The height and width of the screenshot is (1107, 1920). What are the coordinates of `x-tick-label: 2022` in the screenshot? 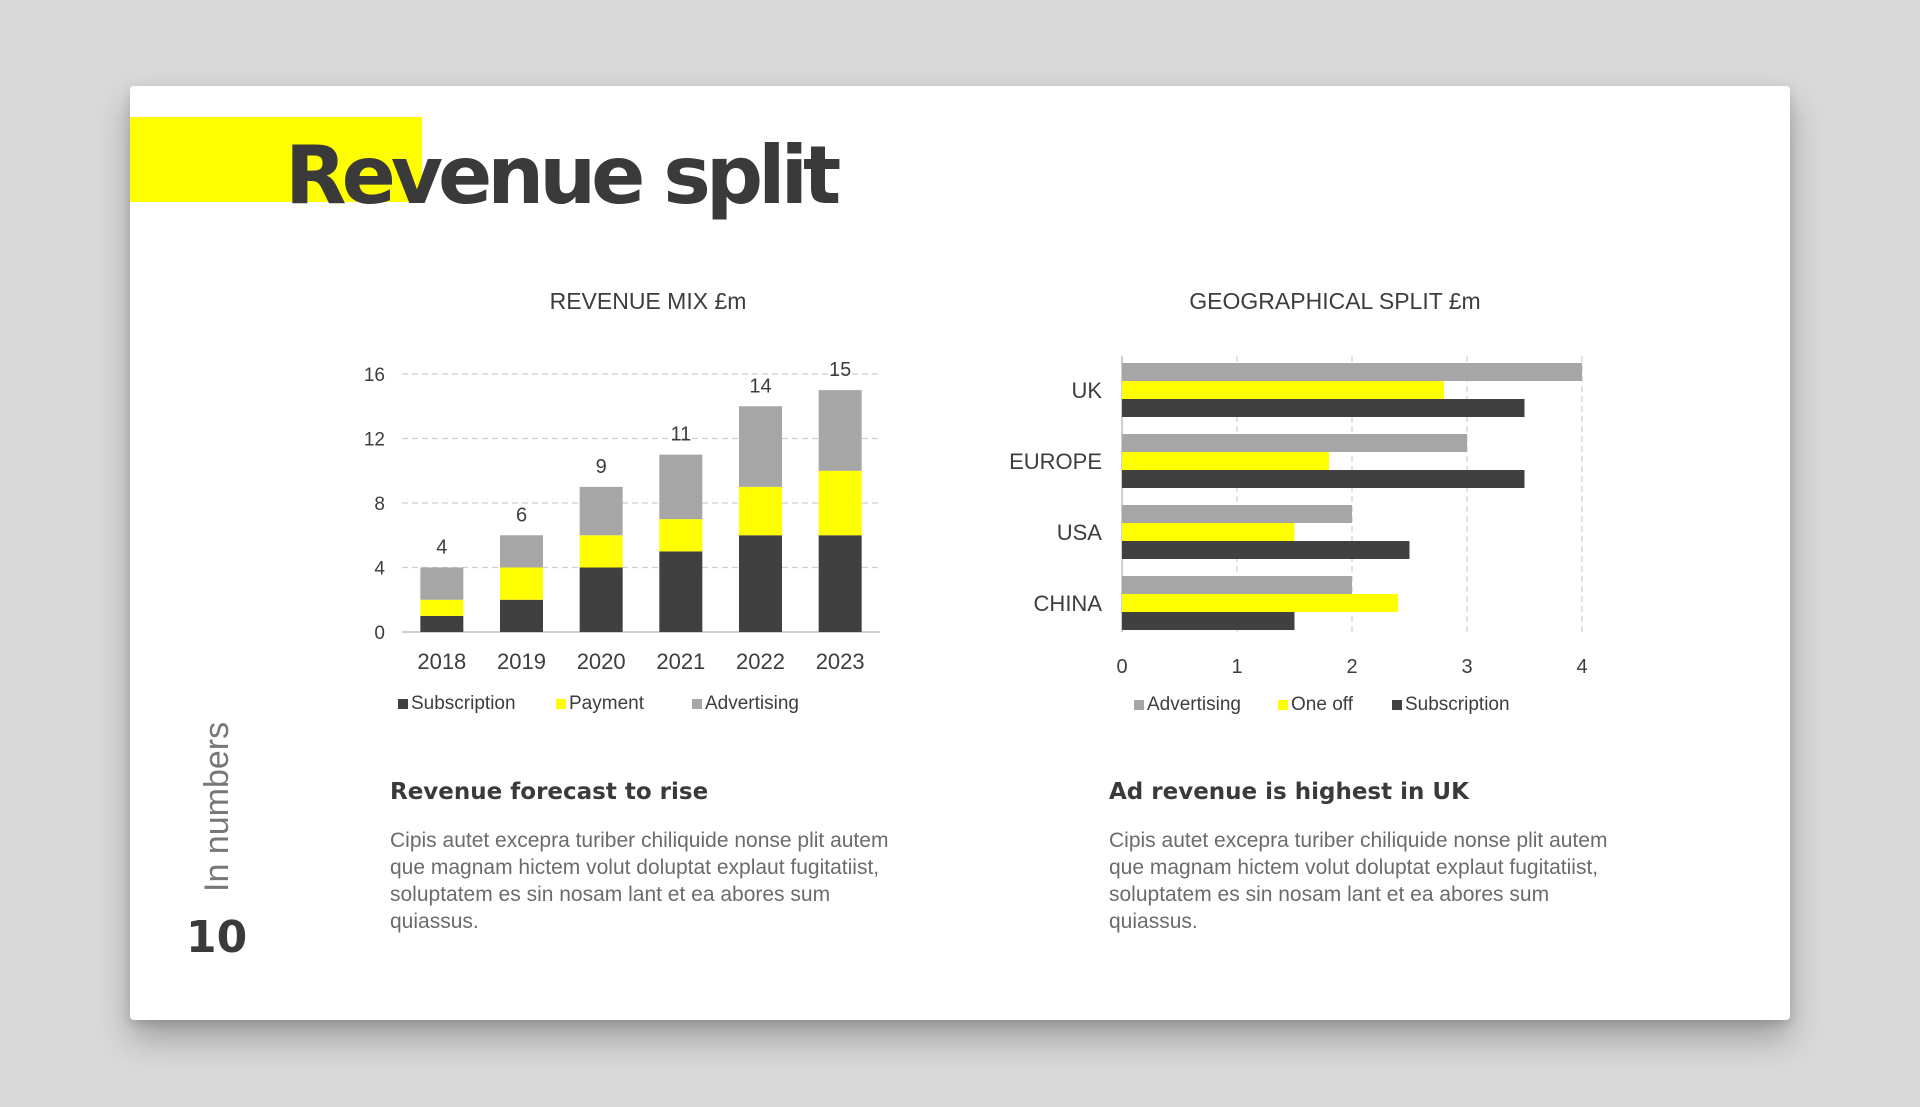 It's located at (760, 661).